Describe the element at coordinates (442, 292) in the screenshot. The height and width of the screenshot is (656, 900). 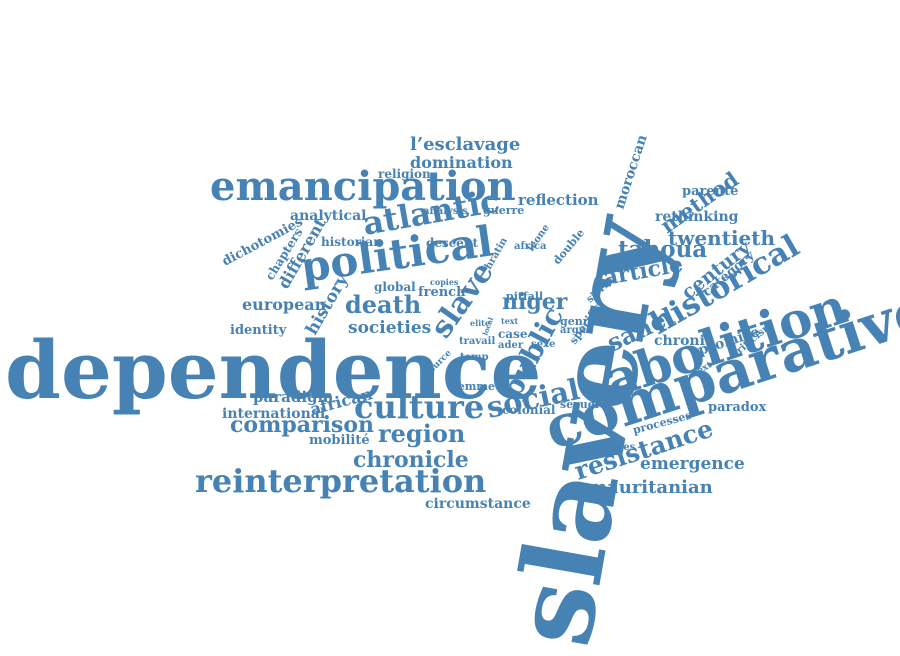
I see `cloud-word: french` at that location.